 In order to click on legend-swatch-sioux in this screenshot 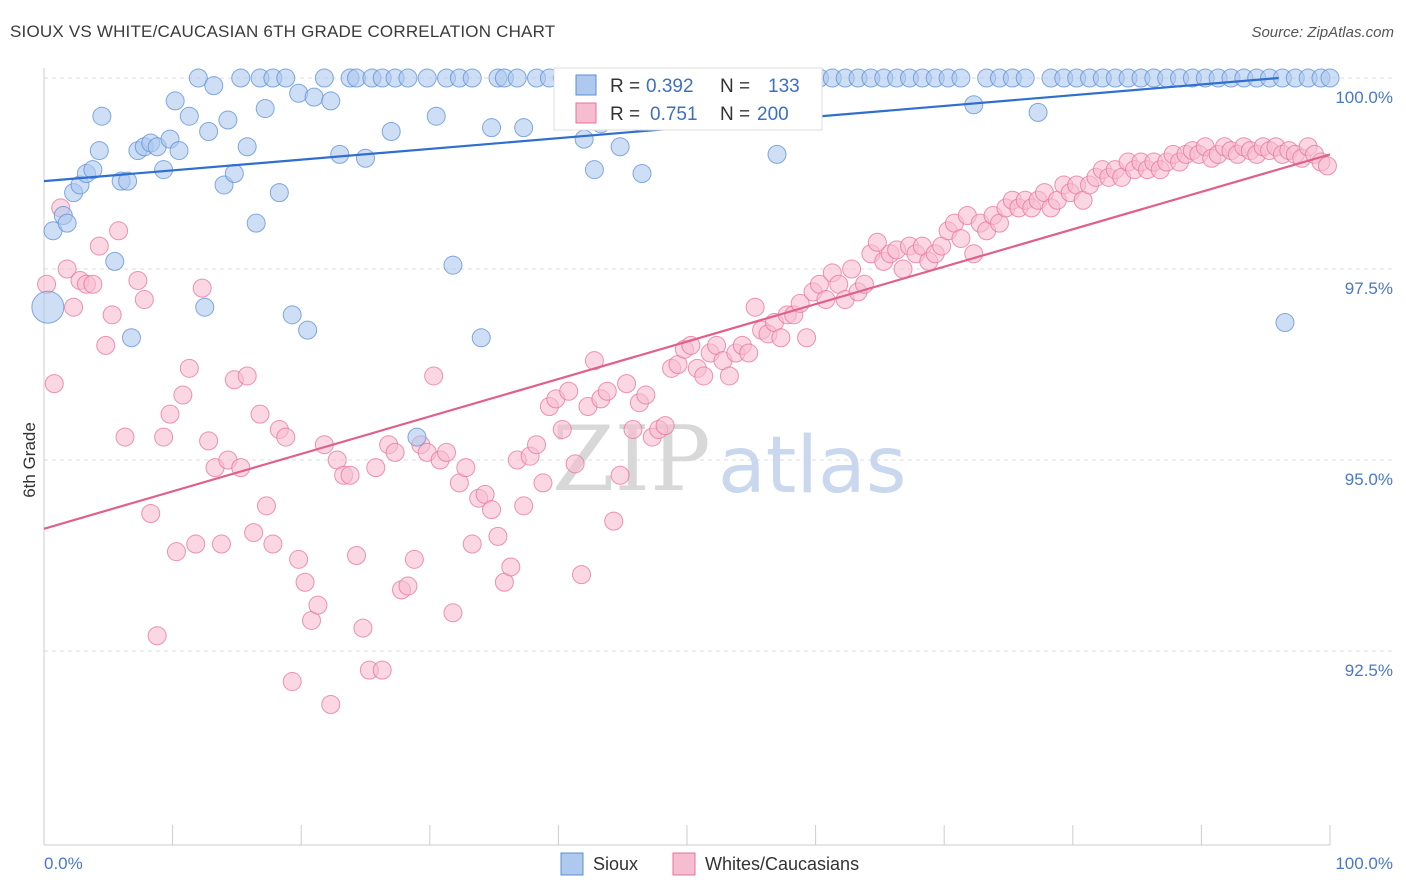, I will do `click(586, 85)`.